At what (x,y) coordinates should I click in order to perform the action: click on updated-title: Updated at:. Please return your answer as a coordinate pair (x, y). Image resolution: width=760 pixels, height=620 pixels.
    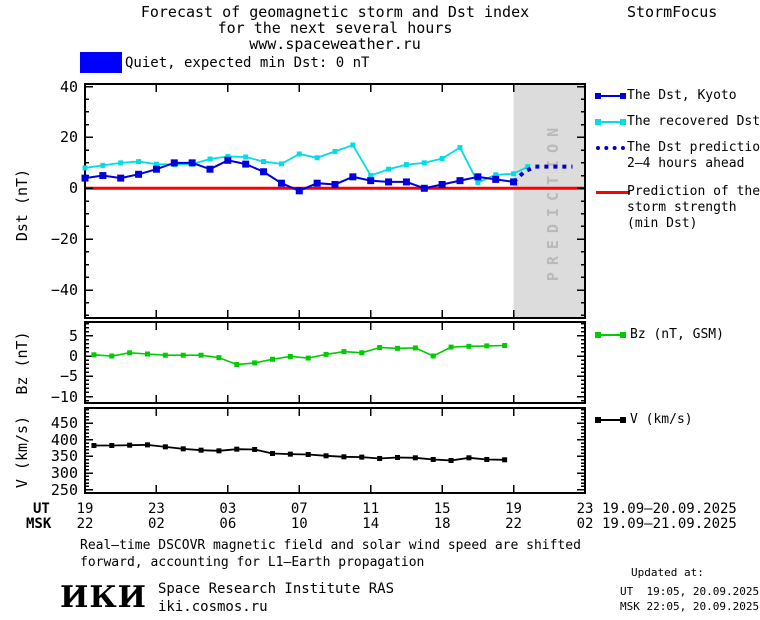
    Looking at the image, I should click on (667, 572).